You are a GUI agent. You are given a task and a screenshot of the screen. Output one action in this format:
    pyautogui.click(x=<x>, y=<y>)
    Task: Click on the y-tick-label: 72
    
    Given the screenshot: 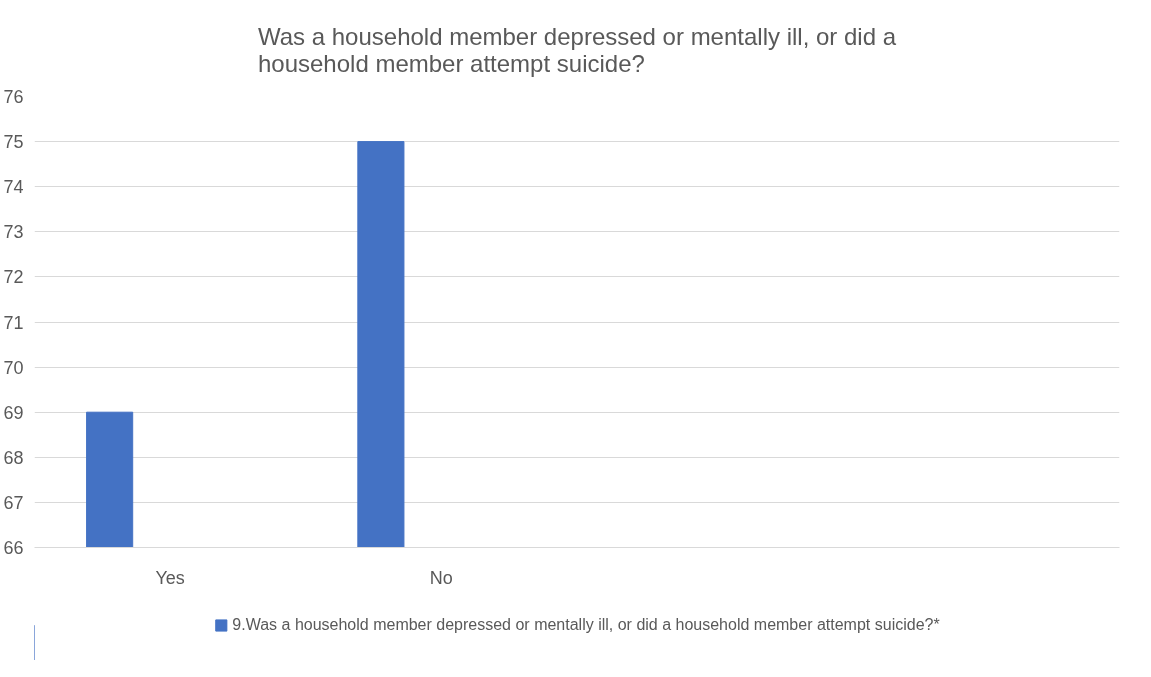 What is the action you would take?
    pyautogui.click(x=13, y=277)
    